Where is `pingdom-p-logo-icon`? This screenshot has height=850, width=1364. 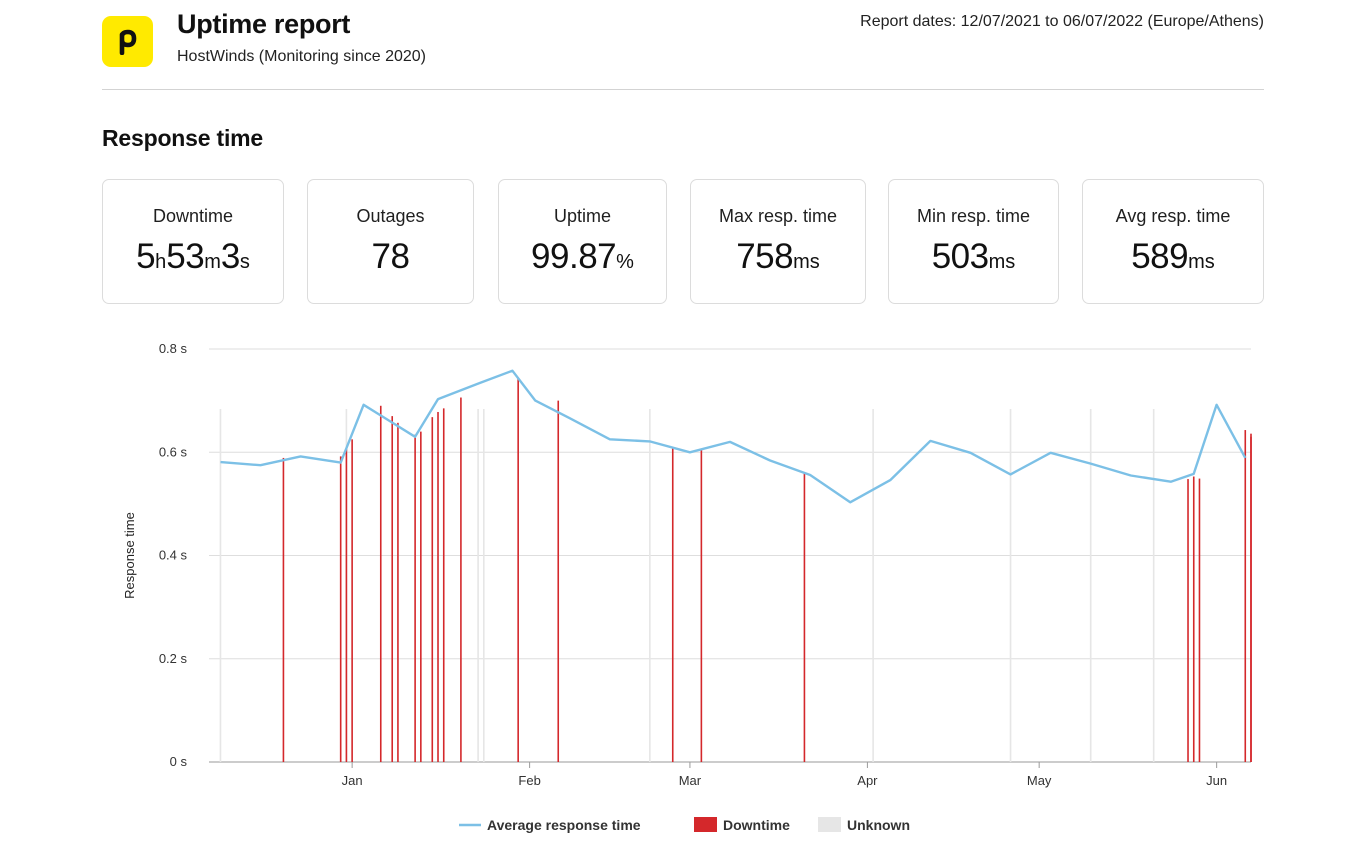 pingdom-p-logo-icon is located at coordinates (127, 42).